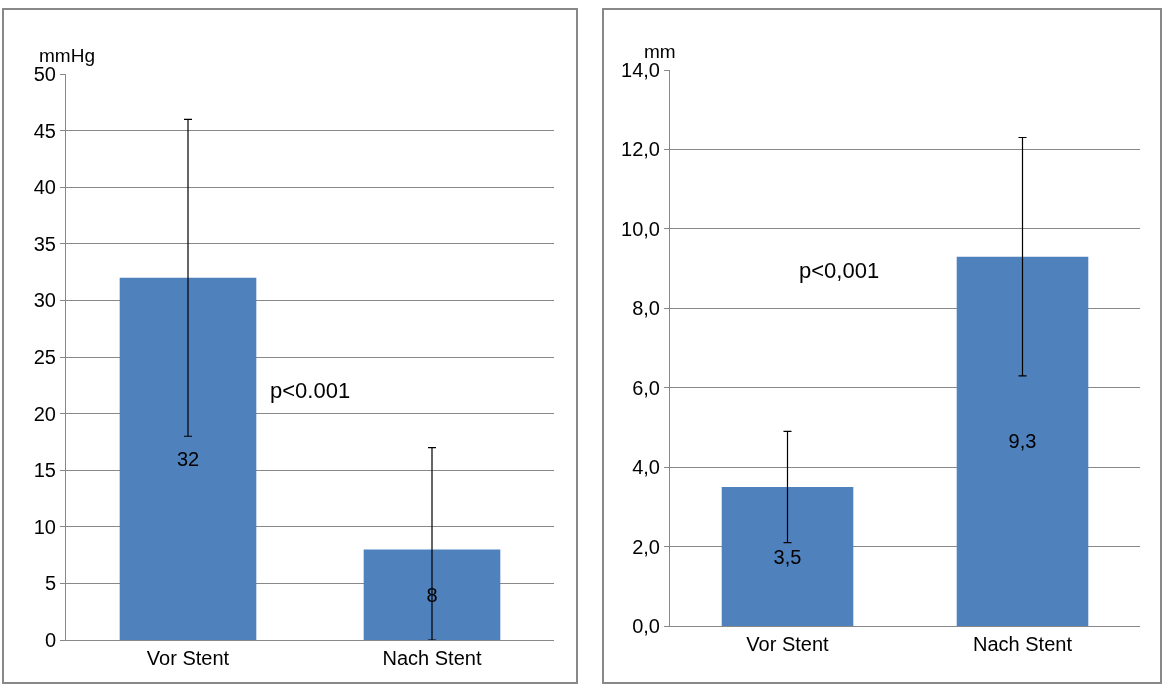  What do you see at coordinates (50, 640) in the screenshot?
I see `y-tick-label: 0` at bounding box center [50, 640].